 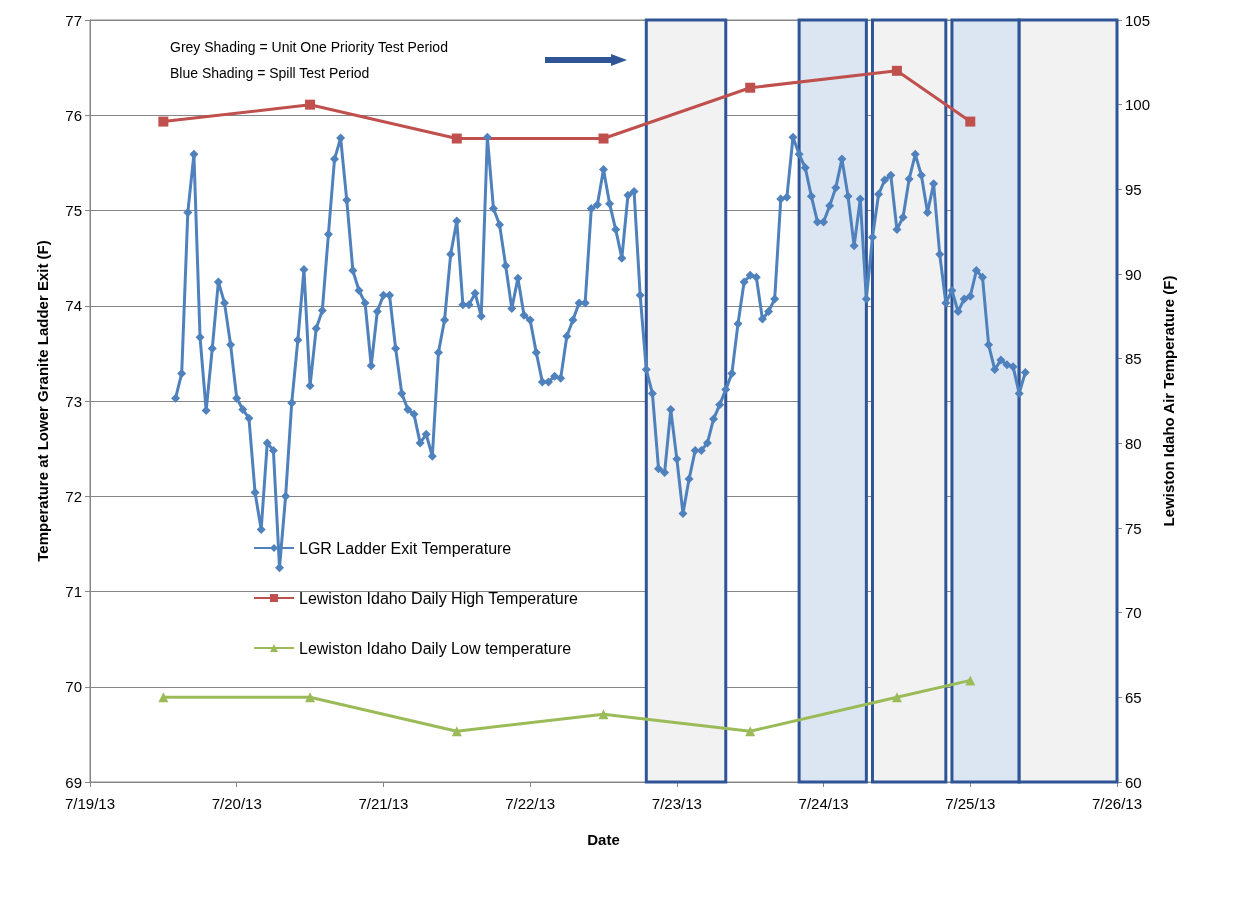 I want to click on y2-tick-label: 95, so click(x=1133, y=189).